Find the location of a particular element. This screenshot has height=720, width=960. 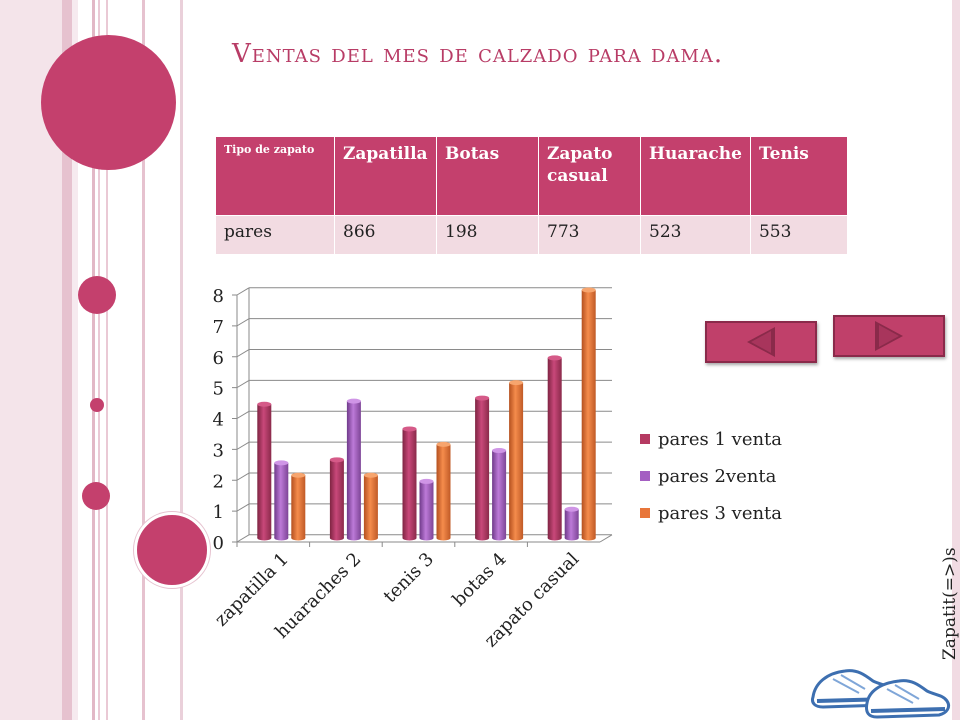

y-tick-label: 1 is located at coordinates (218, 512).